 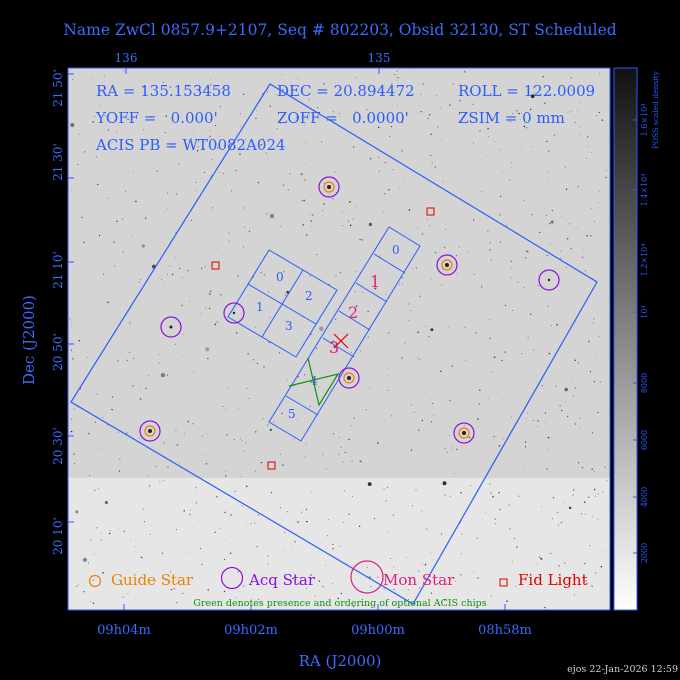 What do you see at coordinates (234, 313) in the screenshot?
I see `acq-star` at bounding box center [234, 313].